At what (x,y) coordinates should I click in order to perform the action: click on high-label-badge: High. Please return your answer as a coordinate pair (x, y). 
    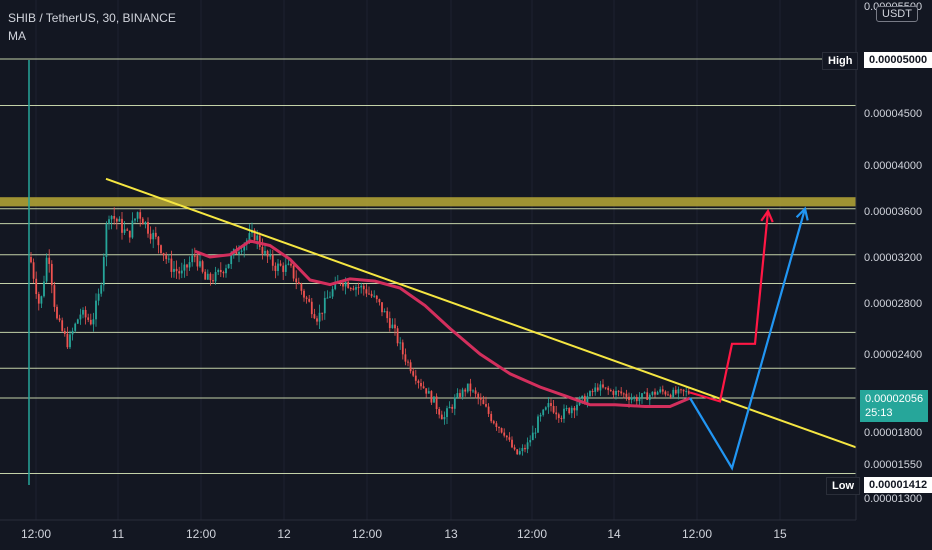
    Looking at the image, I should click on (840, 61).